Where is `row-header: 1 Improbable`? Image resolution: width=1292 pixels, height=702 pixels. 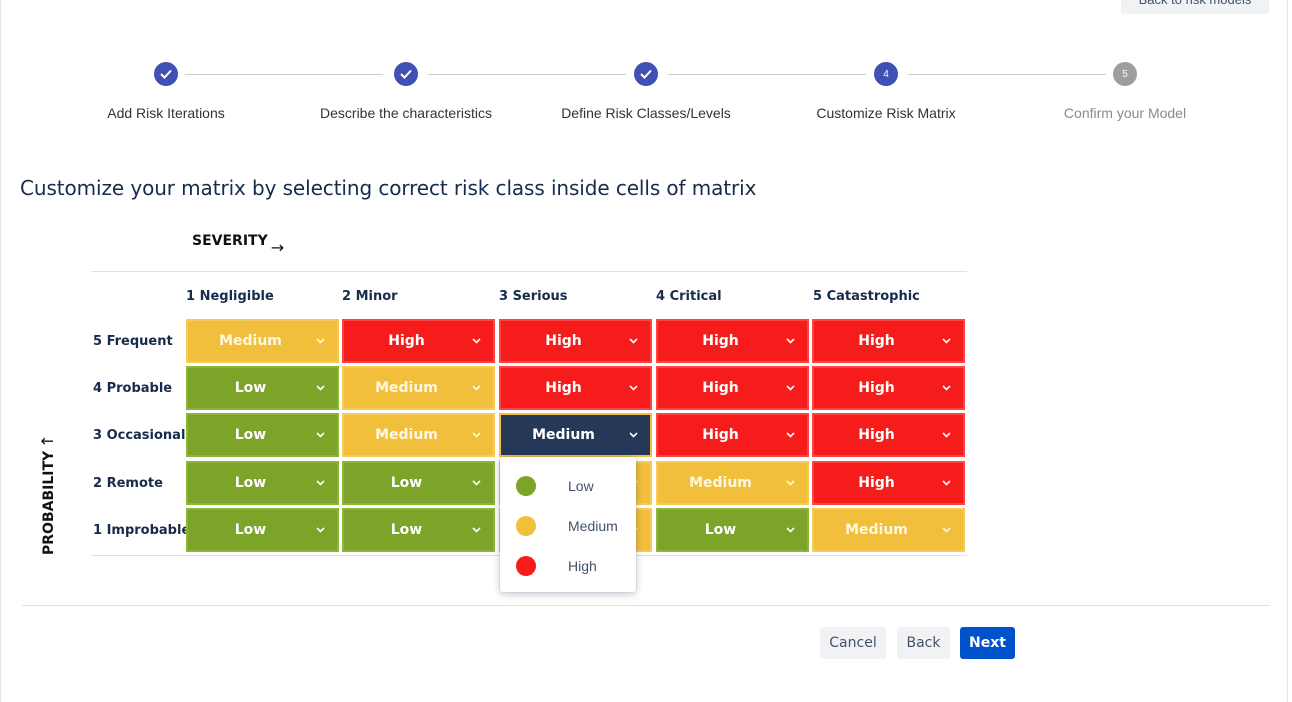 row-header: 1 Improbable is located at coordinates (142, 530).